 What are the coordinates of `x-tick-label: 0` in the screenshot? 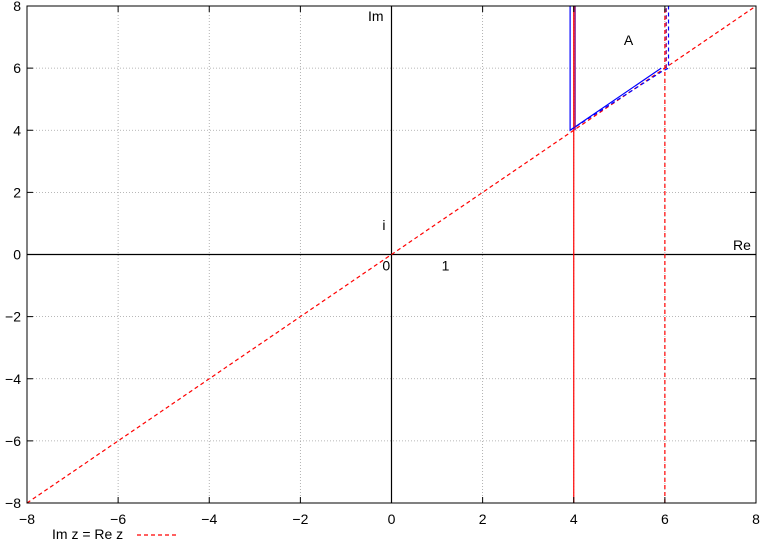 It's located at (392, 519).